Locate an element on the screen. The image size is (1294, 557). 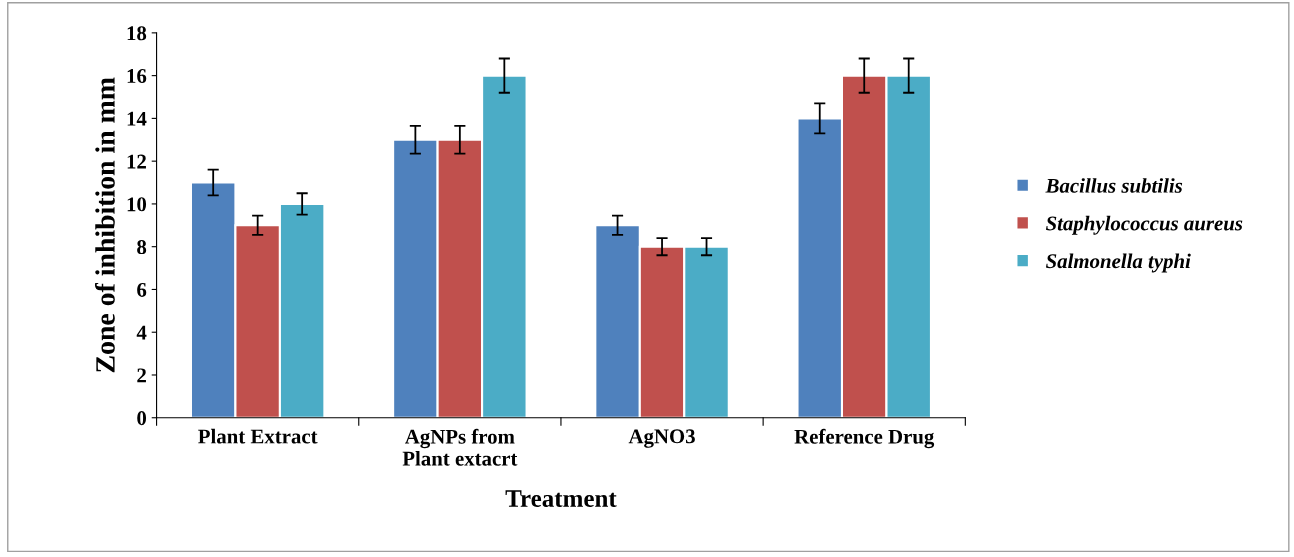
y-axis-title: Zone of inhibition in mm is located at coordinates (104, 225).